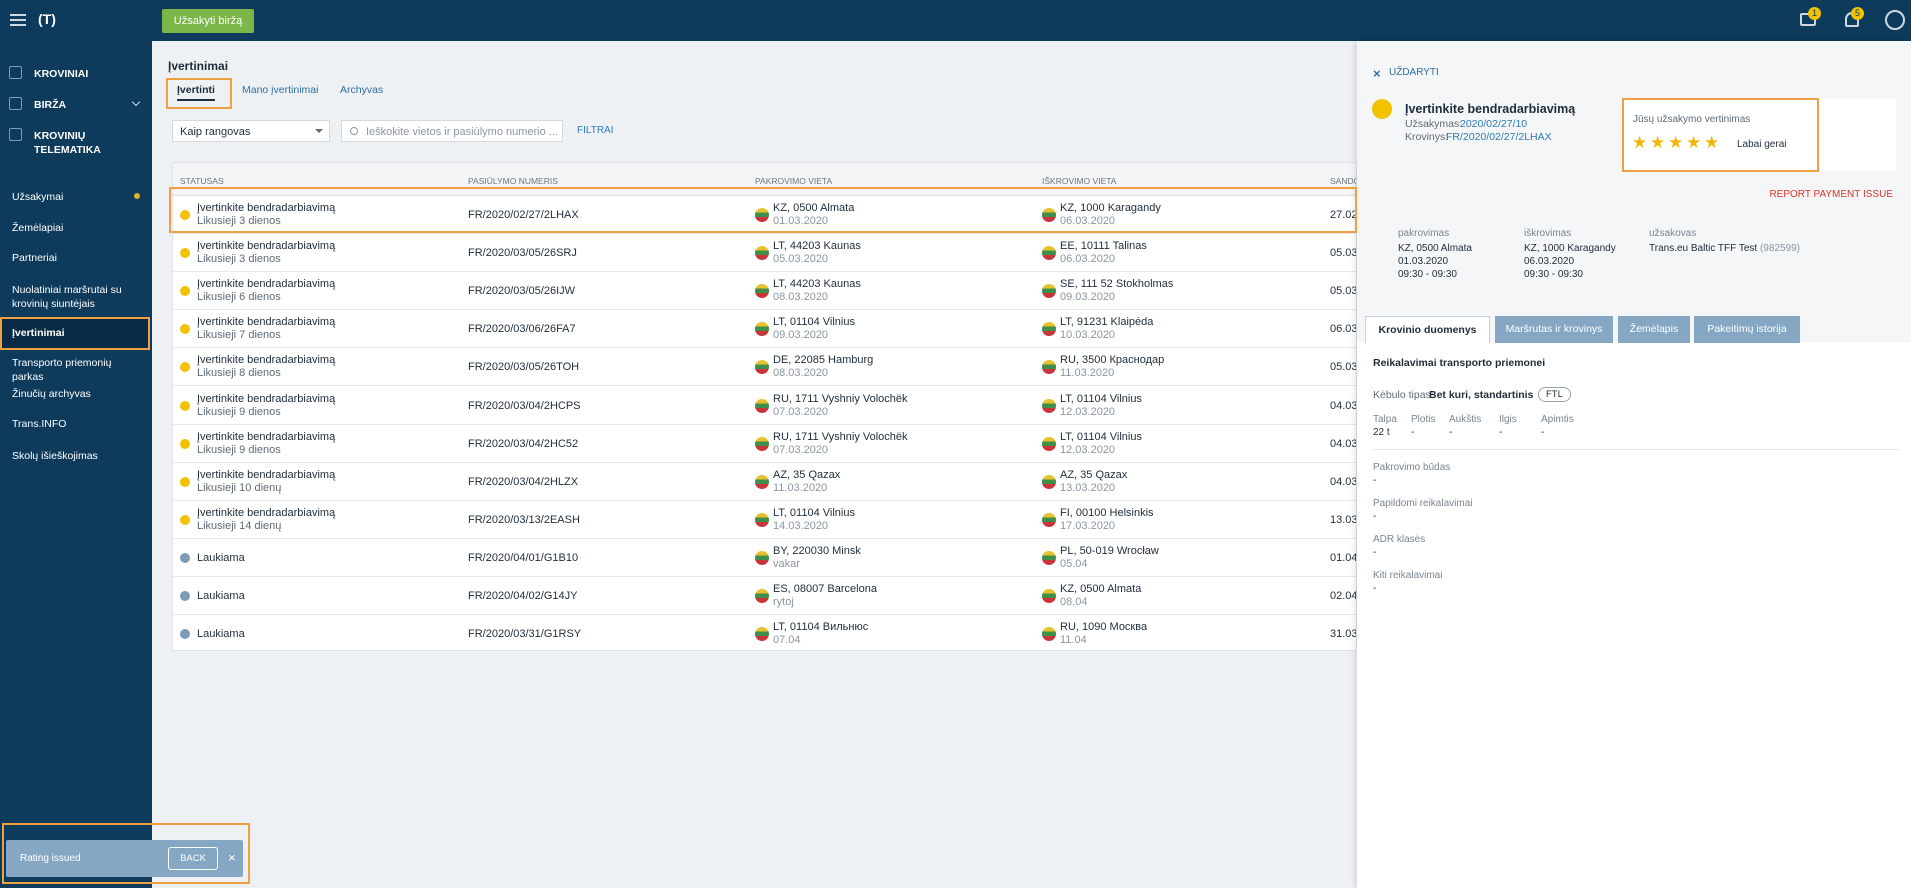  Describe the element at coordinates (794, 181) in the screenshot. I see `column-header: PAKROVIMO VIETA` at that location.